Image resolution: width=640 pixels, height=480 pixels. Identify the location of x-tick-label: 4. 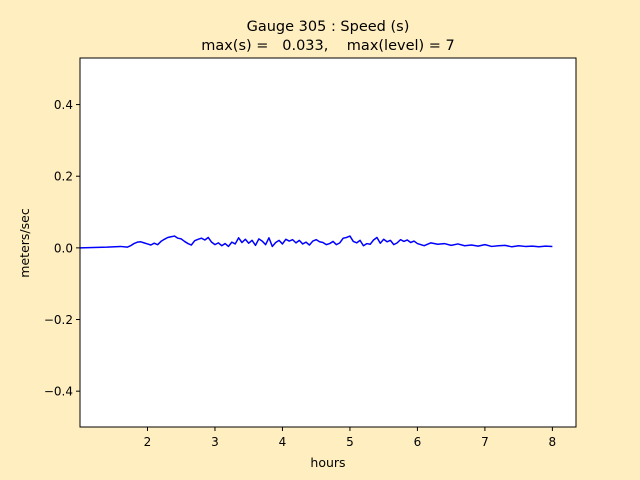
(283, 442).